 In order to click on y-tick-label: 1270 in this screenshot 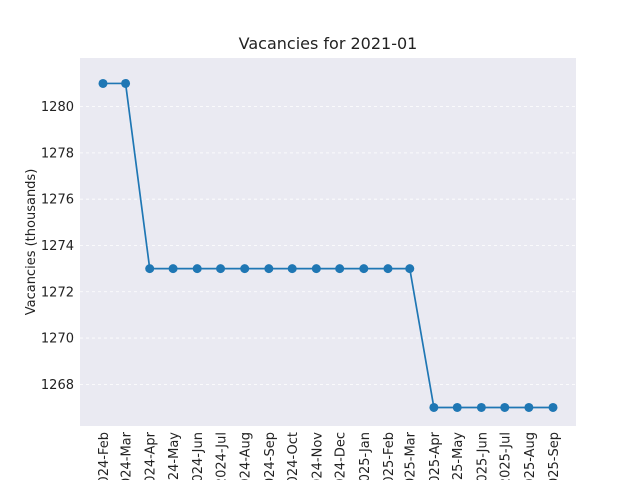, I will do `click(57, 339)`.